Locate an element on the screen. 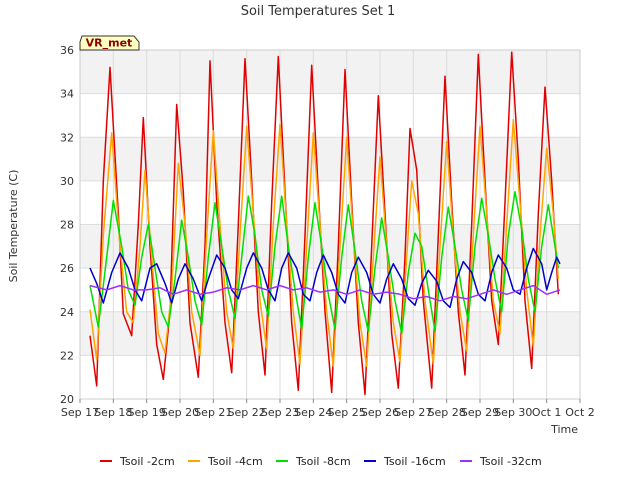 The width and height of the screenshot is (640, 480). x-tick-label: Sep 26 is located at coordinates (380, 412).